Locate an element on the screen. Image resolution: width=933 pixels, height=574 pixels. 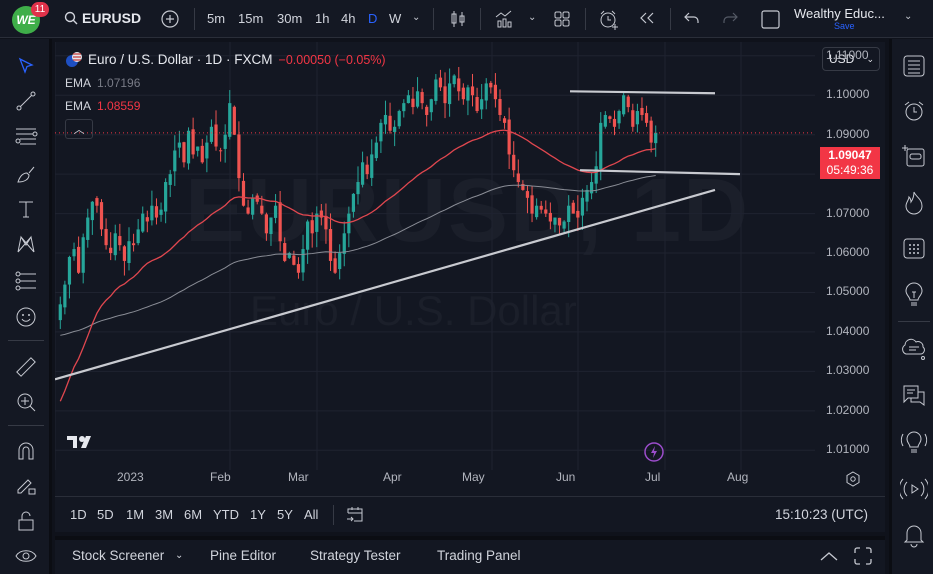
maximize-panel-button is located at coordinates (863, 556).